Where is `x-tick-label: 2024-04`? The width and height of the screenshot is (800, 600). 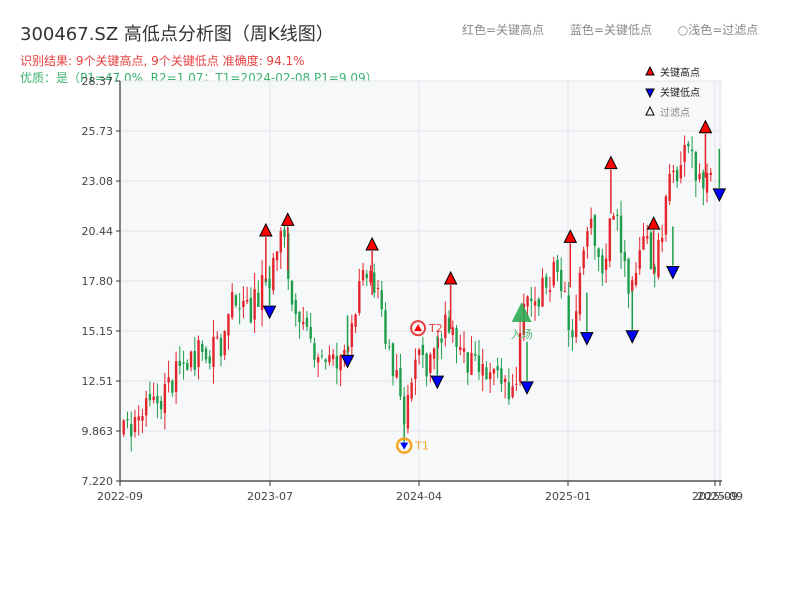
x-tick-label: 2024-04 is located at coordinates (419, 496).